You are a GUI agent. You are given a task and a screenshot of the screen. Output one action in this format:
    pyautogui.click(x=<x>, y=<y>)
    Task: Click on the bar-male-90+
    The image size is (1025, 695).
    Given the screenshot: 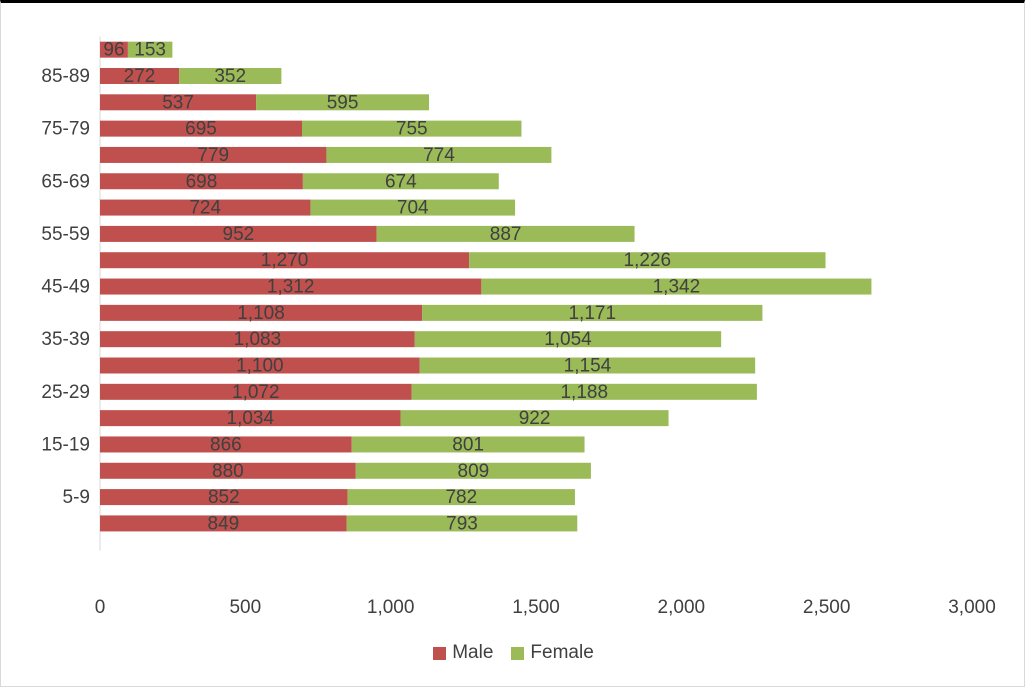 What is the action you would take?
    pyautogui.click(x=114, y=49)
    